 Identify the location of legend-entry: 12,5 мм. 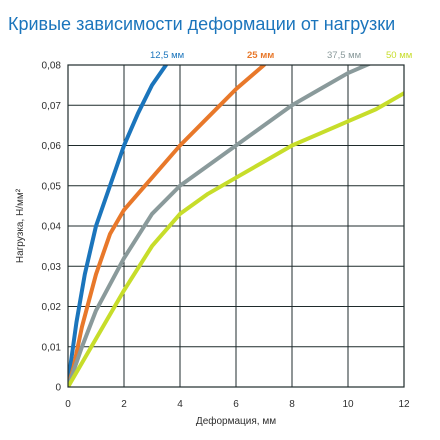
(167, 55).